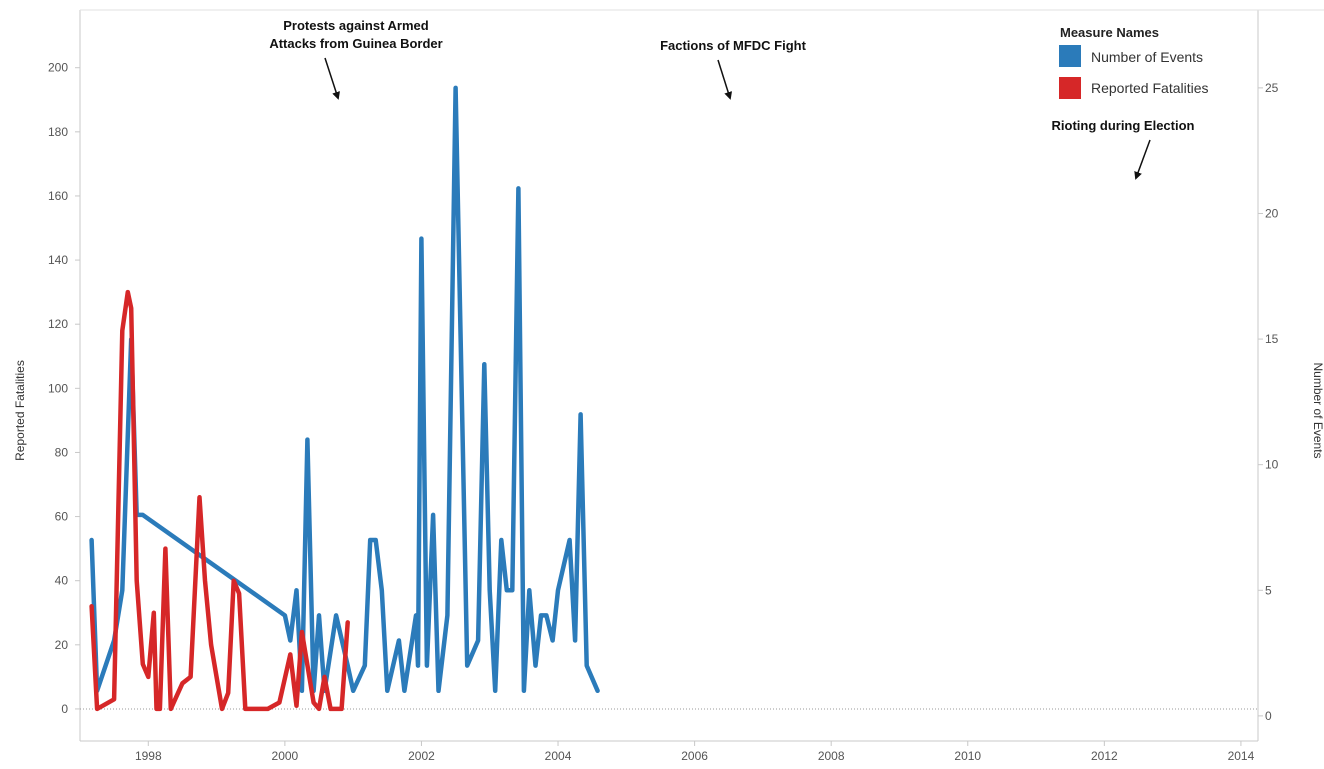  I want to click on x-tick-label: 2012, so click(1104, 756).